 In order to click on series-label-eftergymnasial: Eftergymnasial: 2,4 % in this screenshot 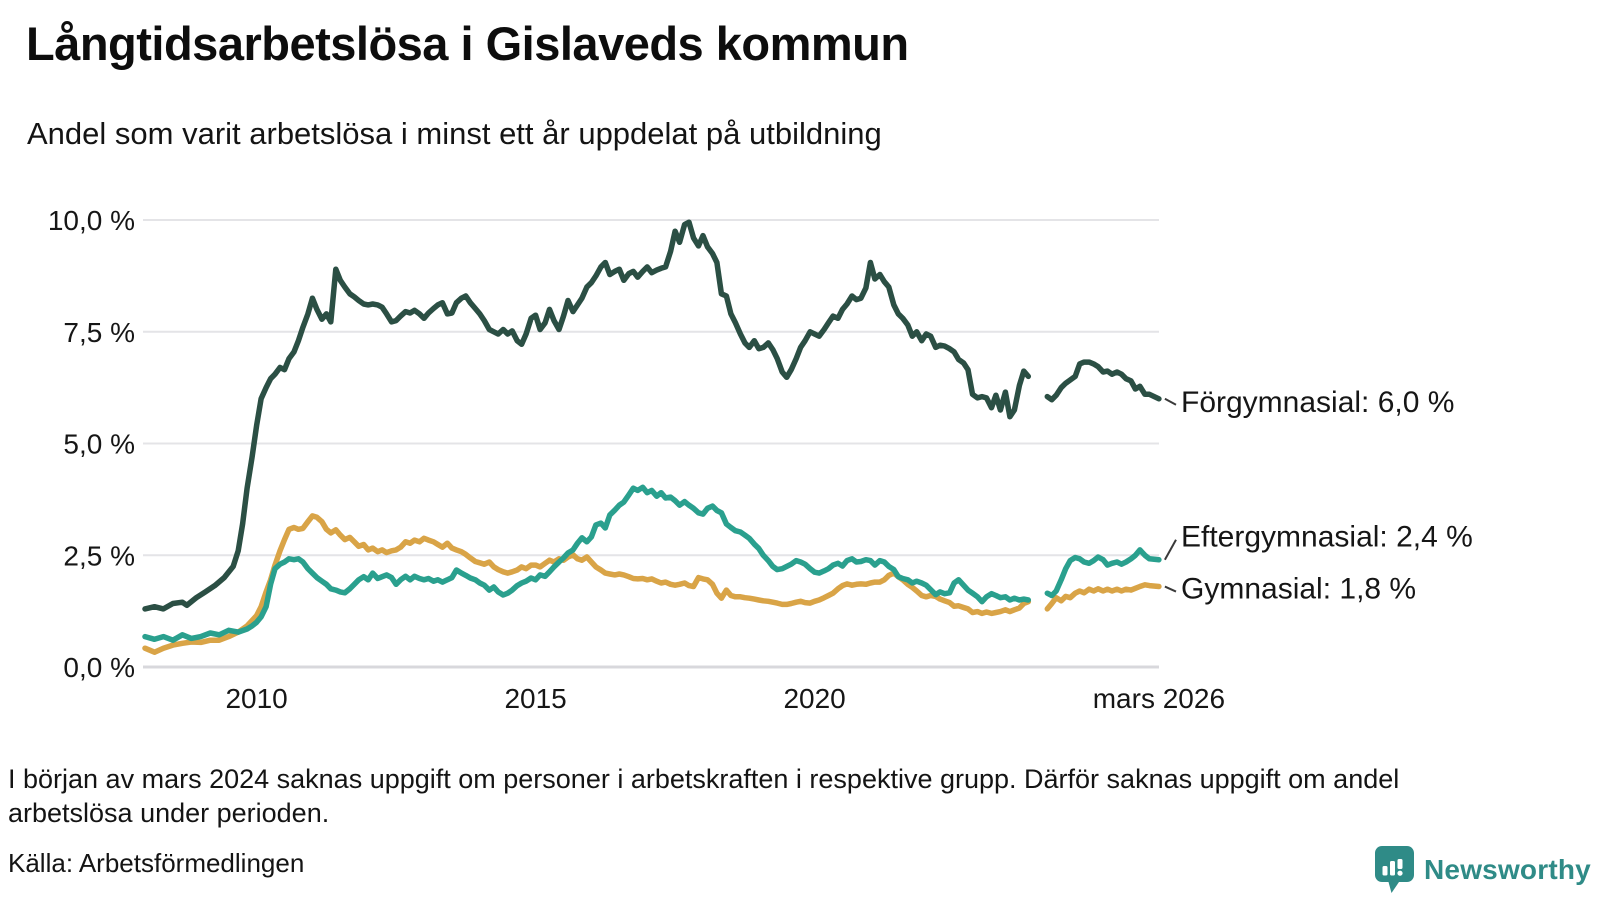, I will do `click(1327, 537)`.